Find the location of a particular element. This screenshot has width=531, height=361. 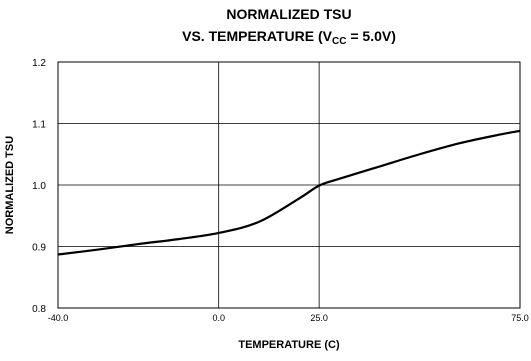

y-tick-label: 0.9 is located at coordinates (39, 248).